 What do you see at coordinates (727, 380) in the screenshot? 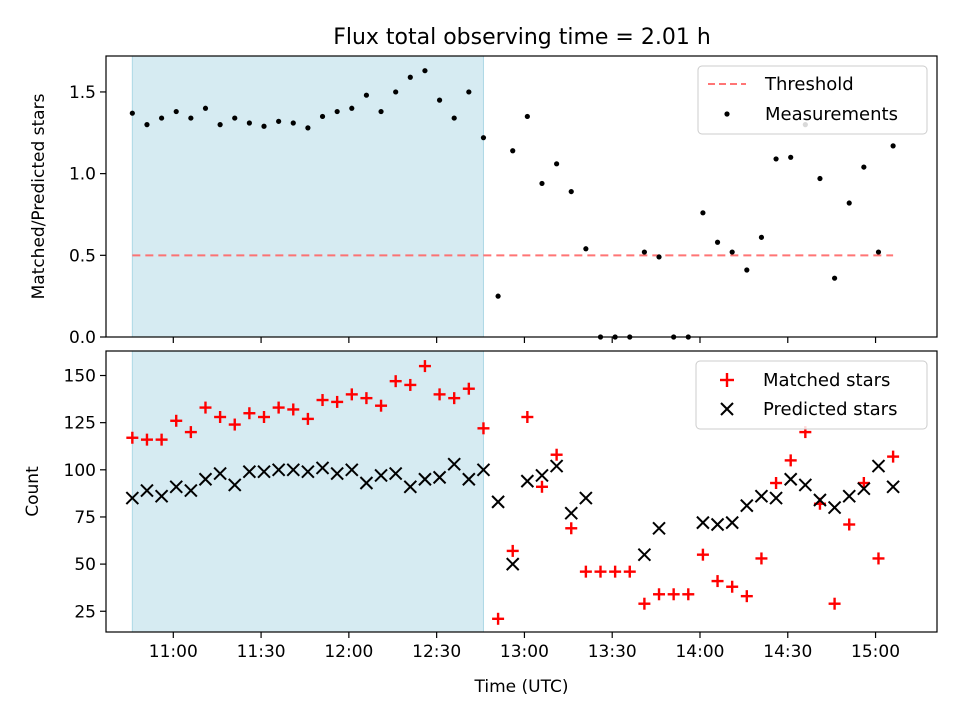
I see `legend-matched-swatch` at bounding box center [727, 380].